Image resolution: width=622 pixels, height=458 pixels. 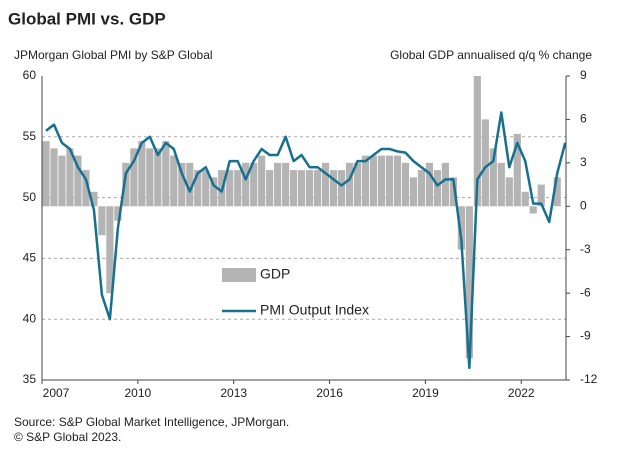 What do you see at coordinates (583, 205) in the screenshot?
I see `y2-tick-label: 0` at bounding box center [583, 205].